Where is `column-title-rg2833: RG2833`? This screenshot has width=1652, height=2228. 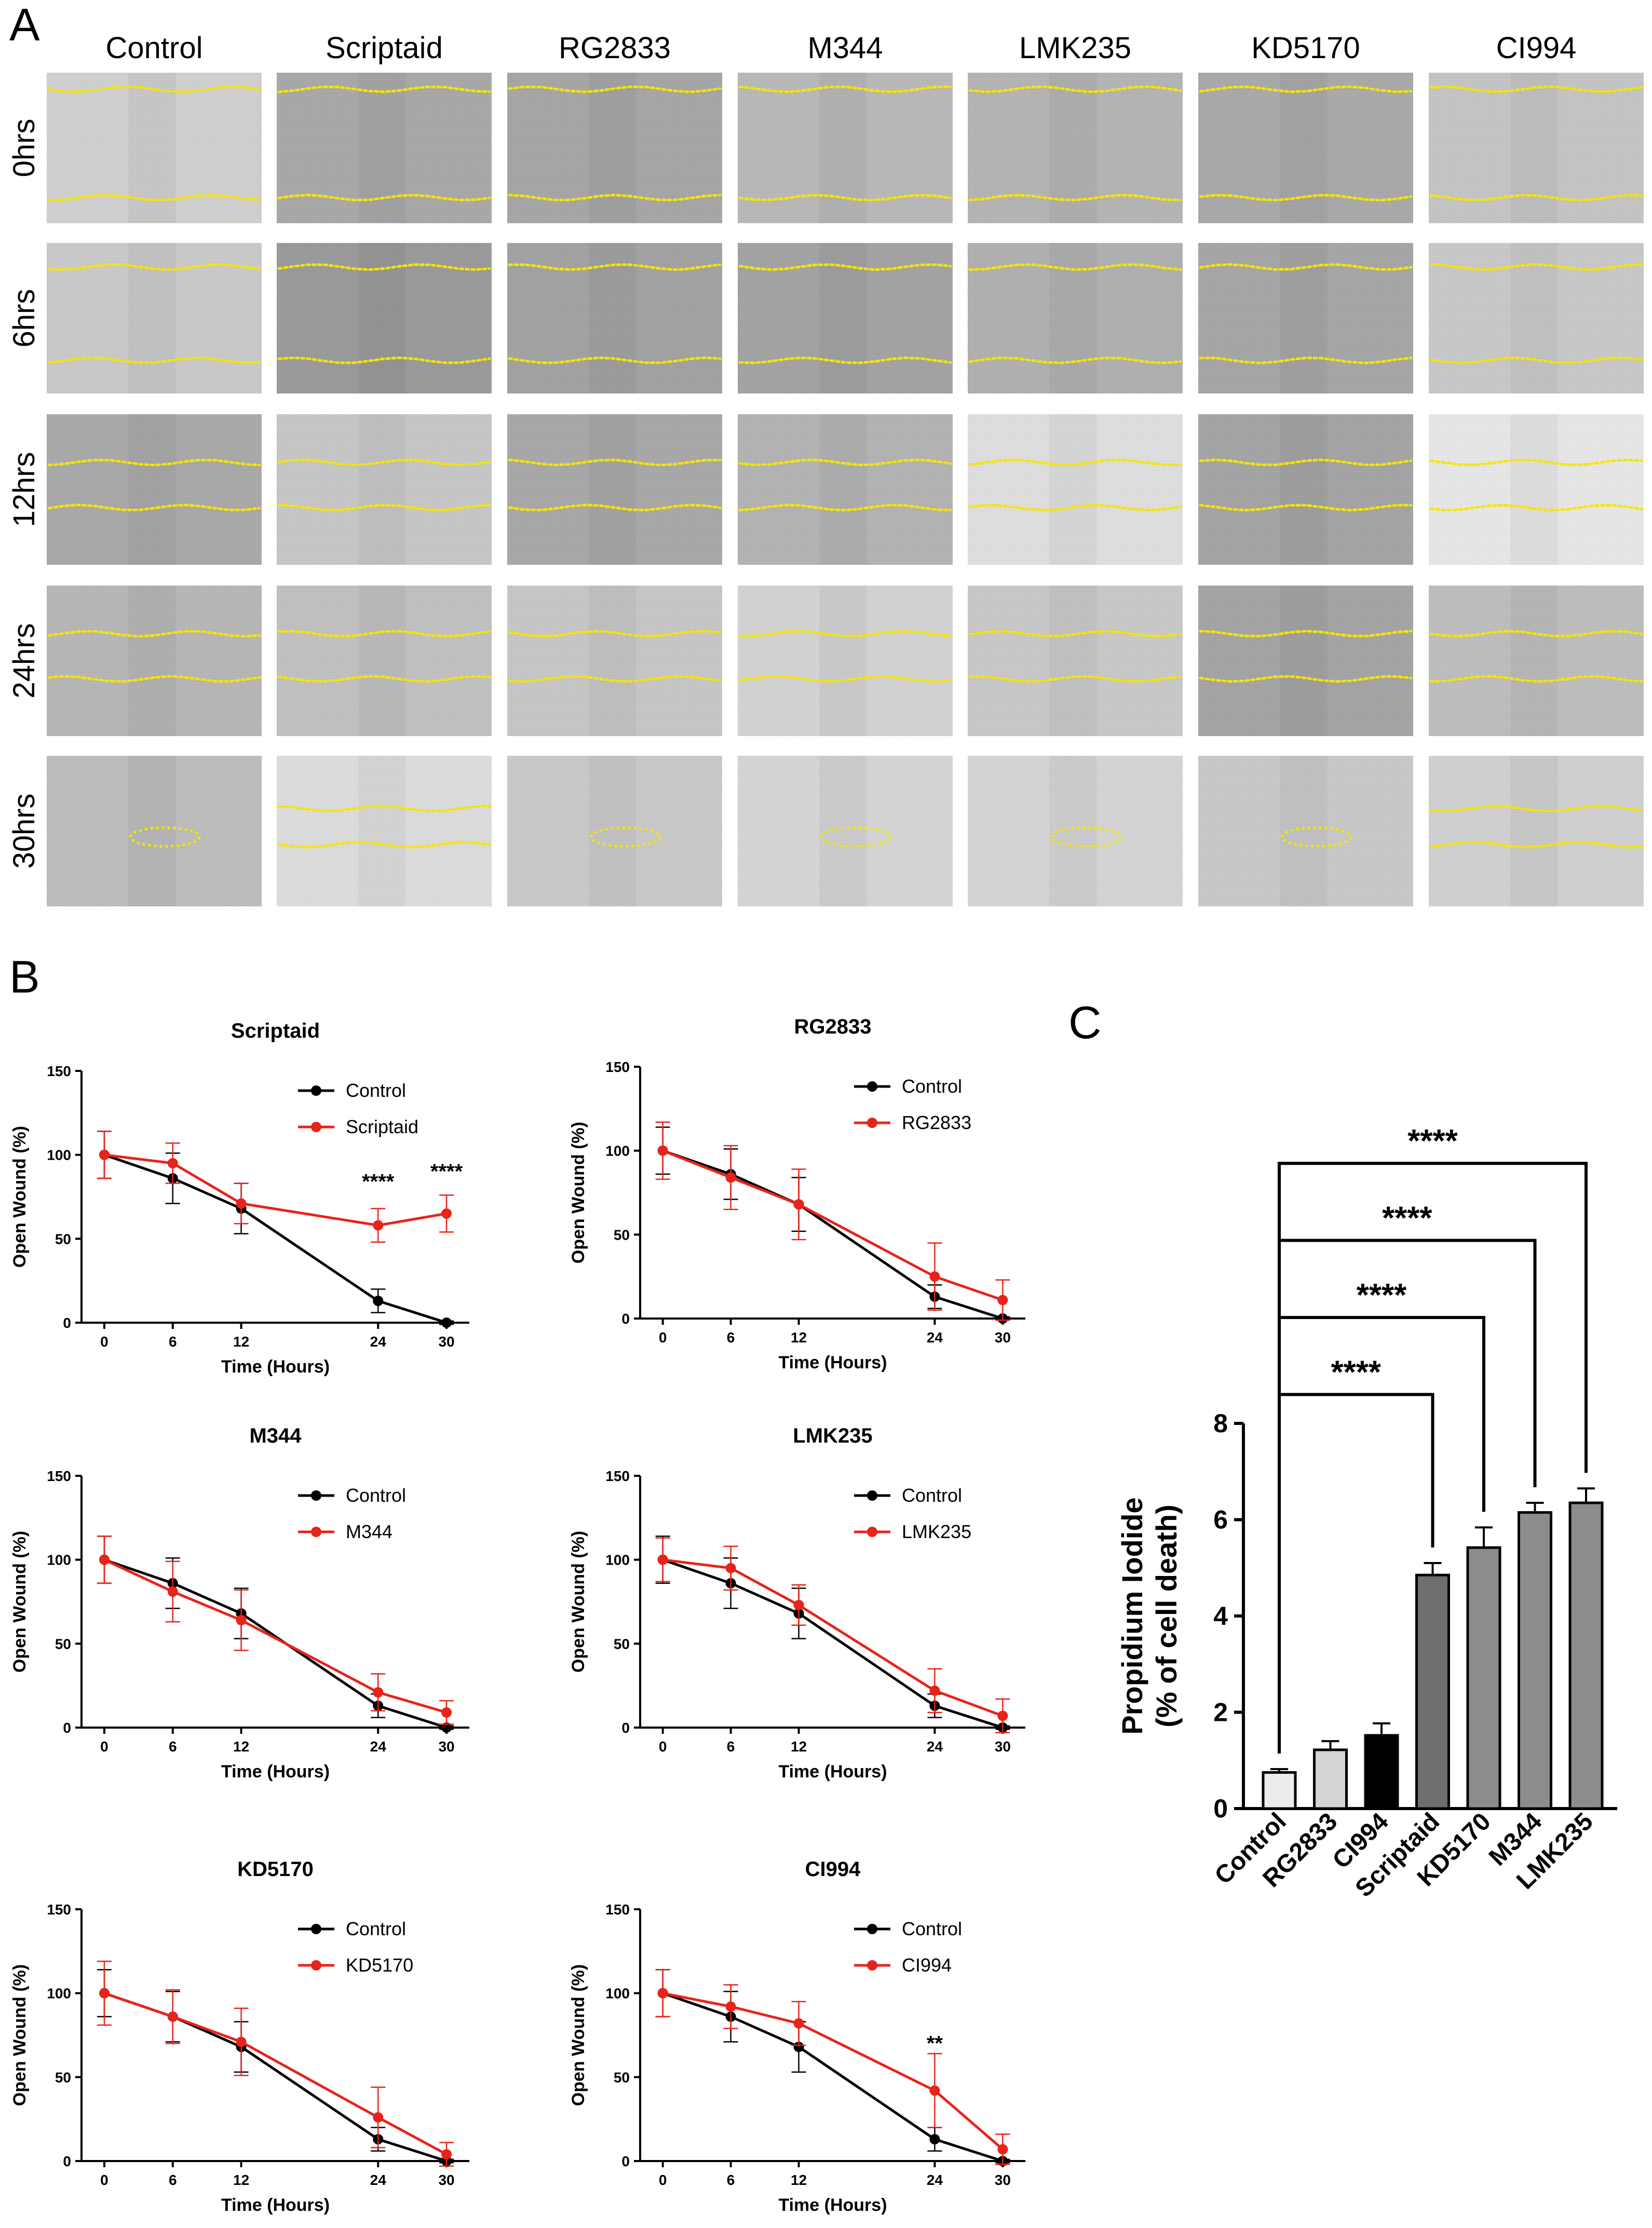 column-title-rg2833: RG2833 is located at coordinates (615, 48).